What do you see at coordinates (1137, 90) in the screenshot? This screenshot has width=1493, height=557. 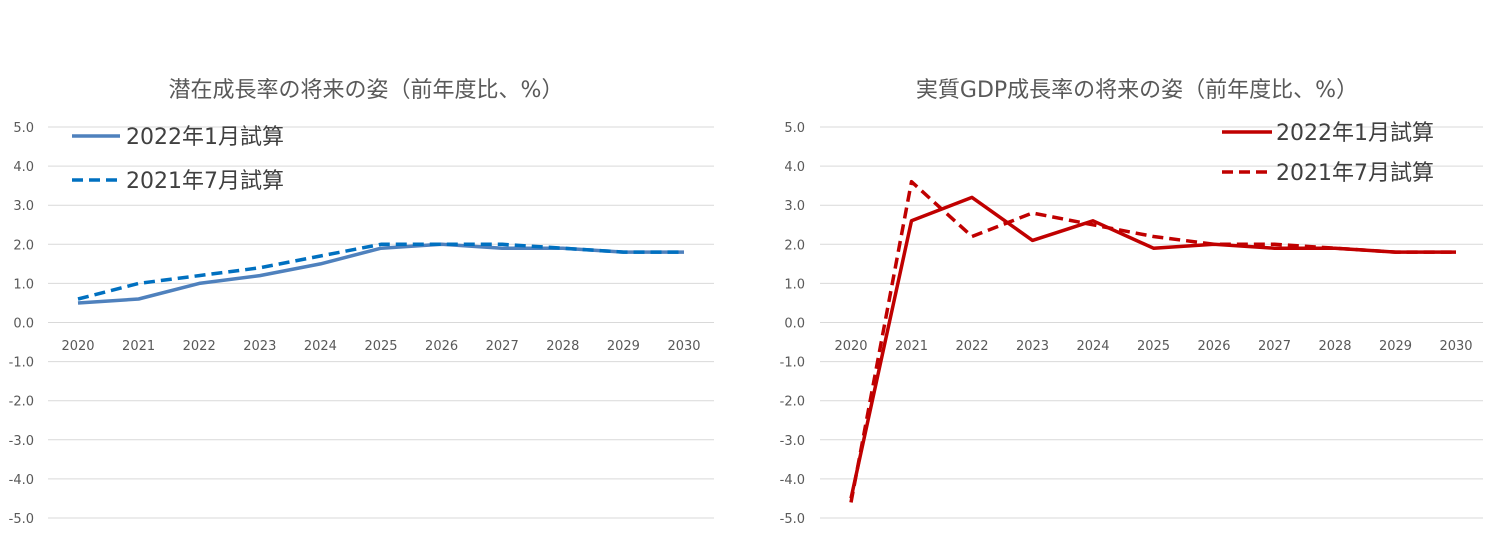 I see `chart-title: 実質GDP成長率の将来の姿（前年度比、%）` at bounding box center [1137, 90].